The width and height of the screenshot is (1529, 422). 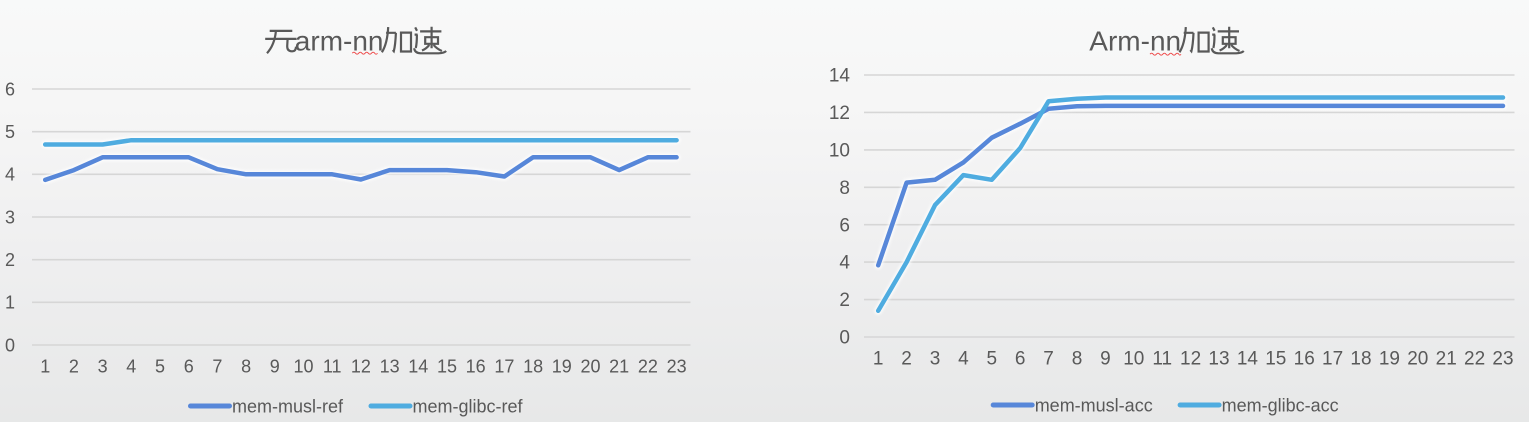 I want to click on svg-text: Arm-nn, so click(x=1135, y=40).